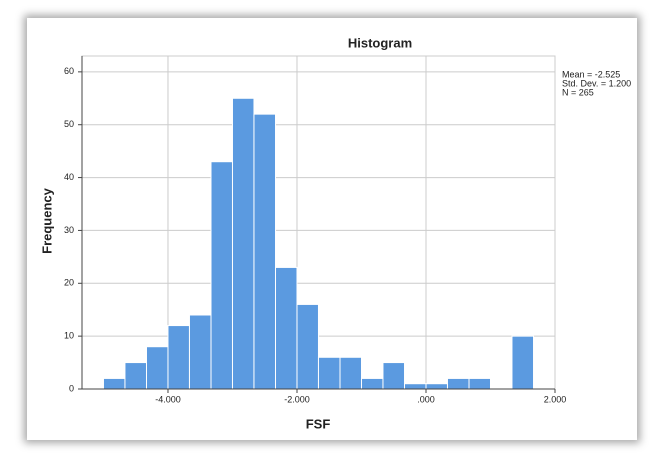 This screenshot has height=464, width=663. I want to click on stat-annotation: N = 265, so click(578, 92).